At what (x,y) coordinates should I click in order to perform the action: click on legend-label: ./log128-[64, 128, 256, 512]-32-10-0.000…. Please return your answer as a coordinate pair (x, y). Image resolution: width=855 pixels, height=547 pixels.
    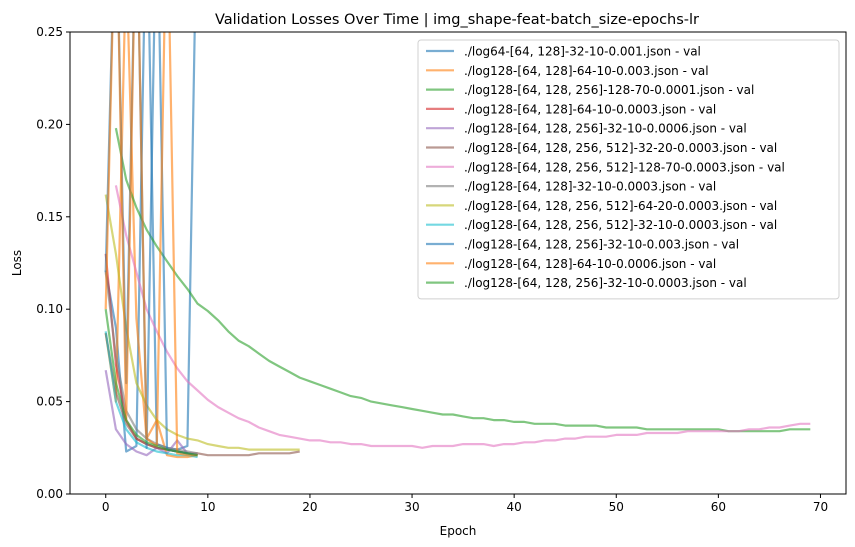
    Looking at the image, I should click on (620, 225).